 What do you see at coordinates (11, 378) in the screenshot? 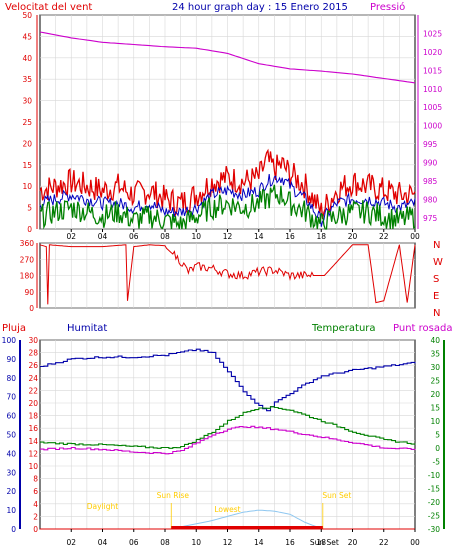
I see `humidity-tick-label: 80` at bounding box center [11, 378].